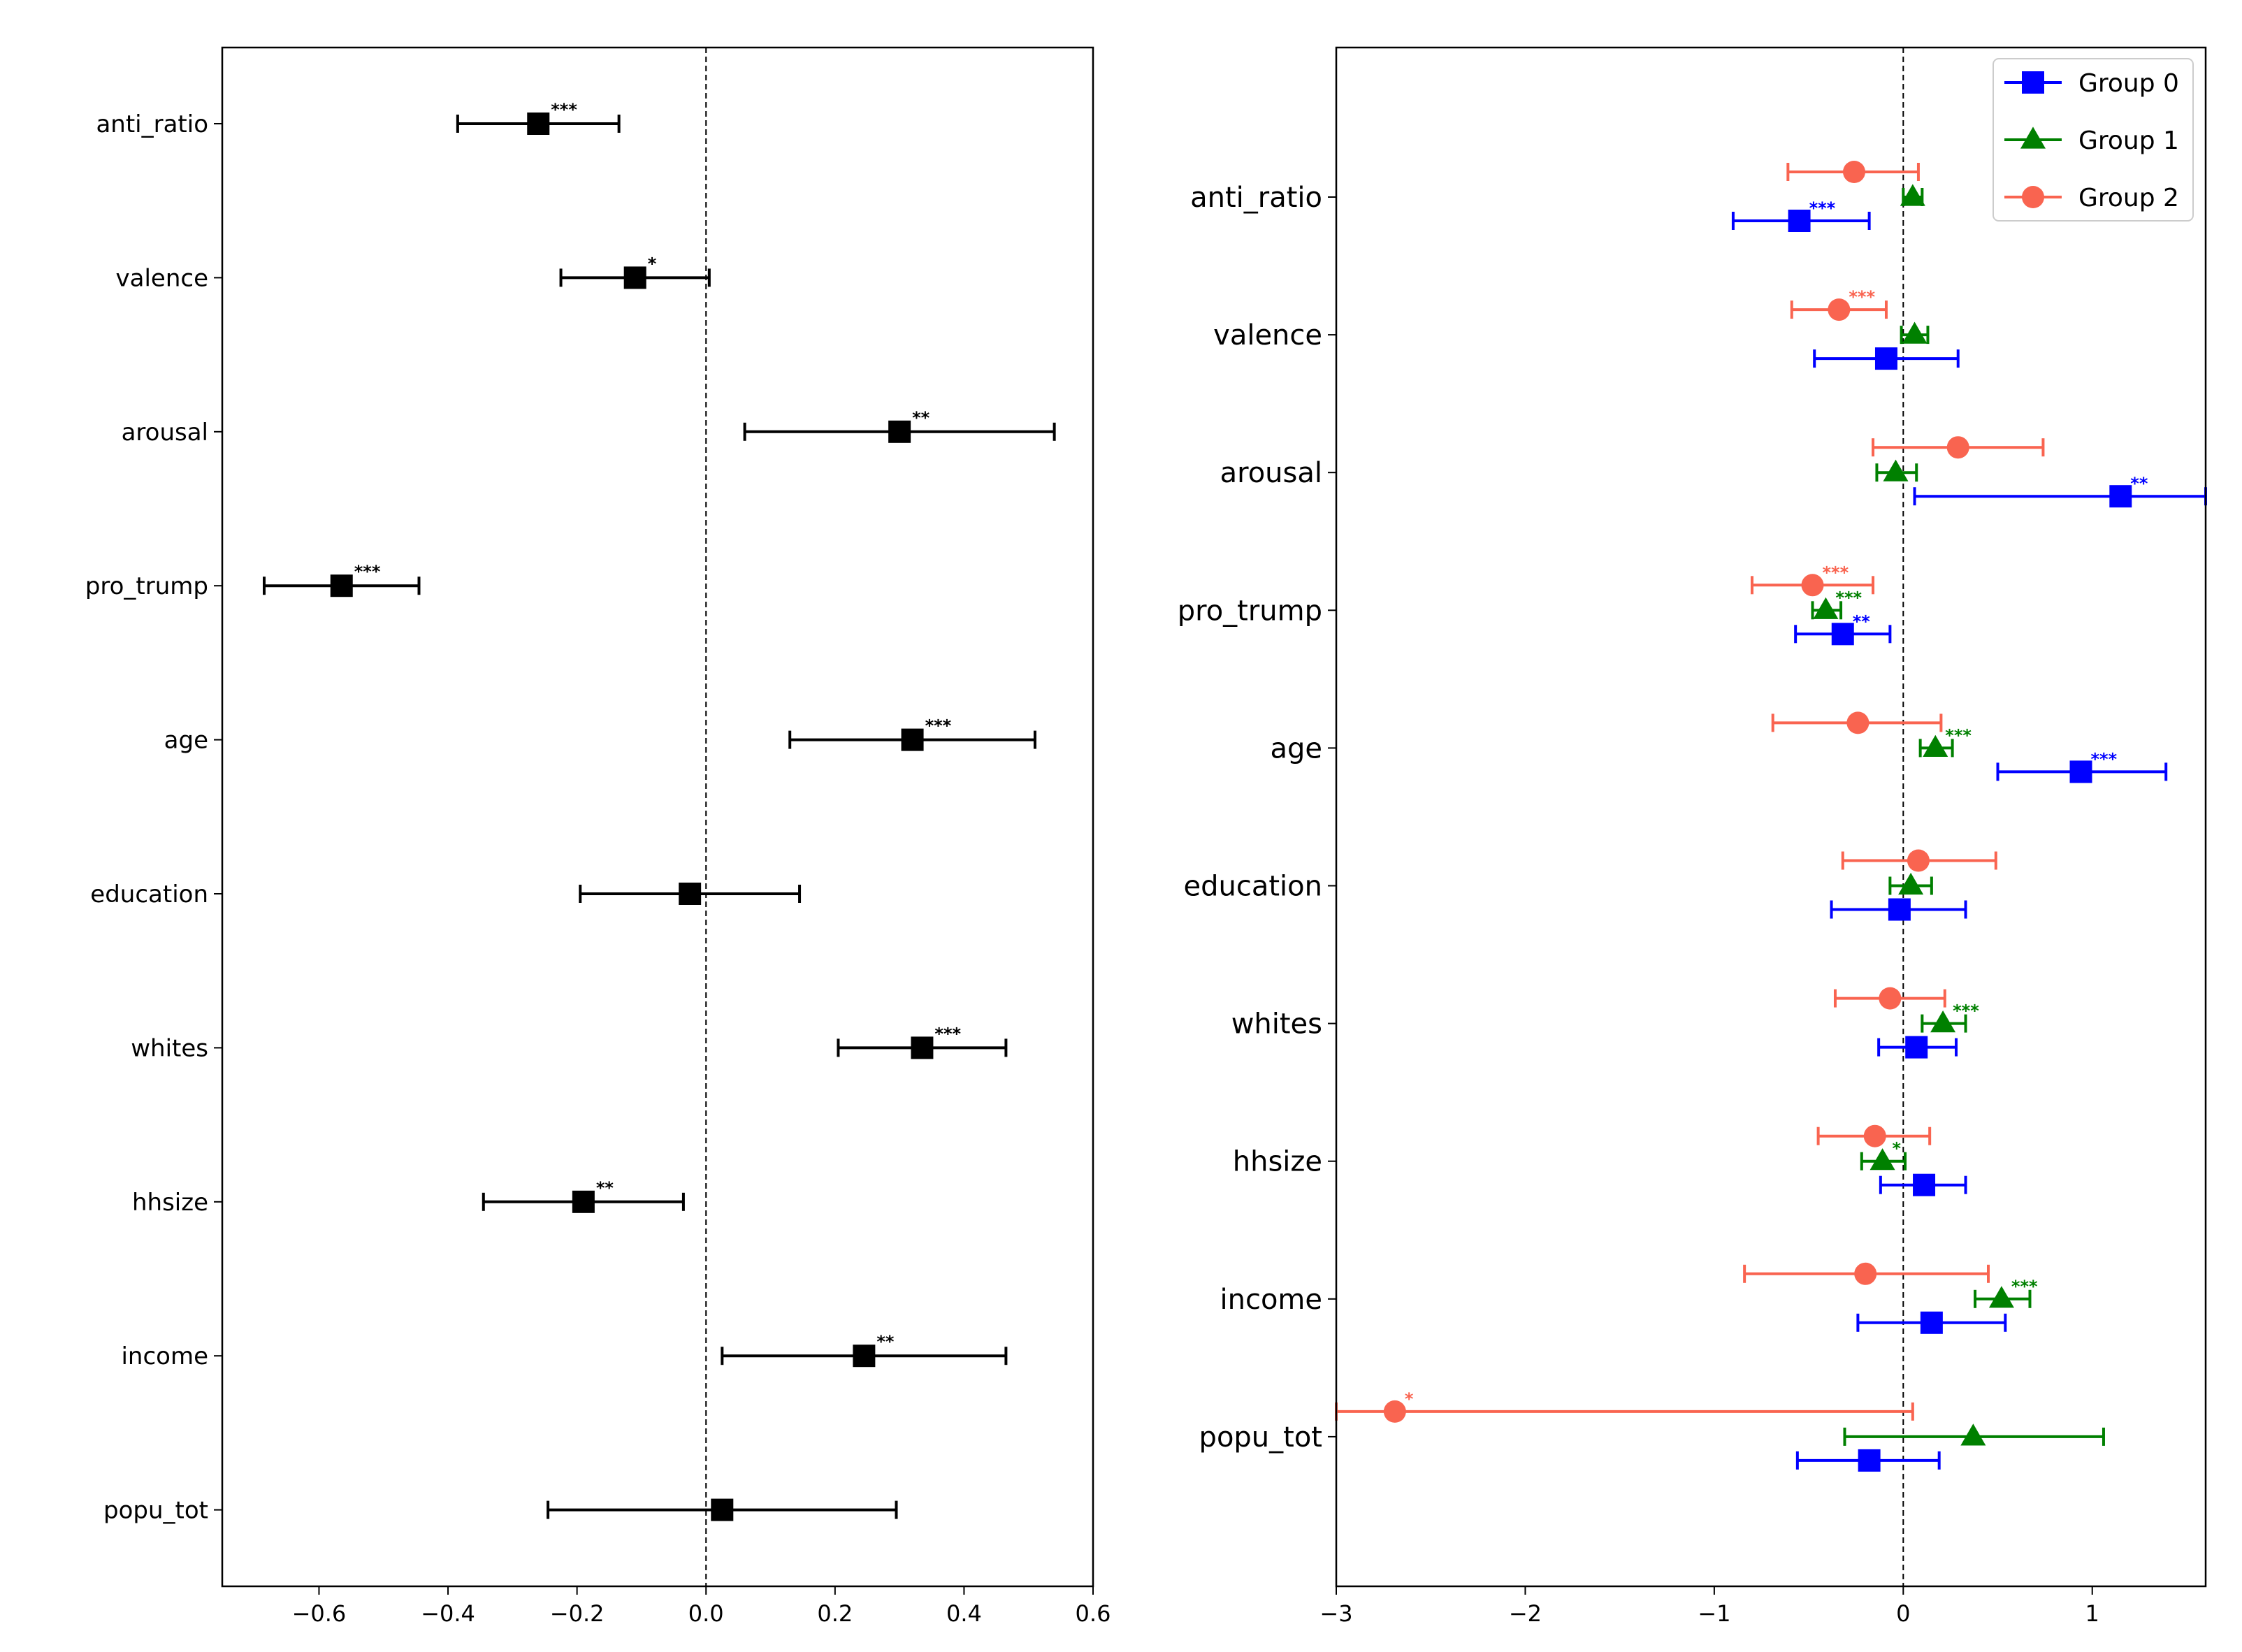 Image resolution: width=2242 pixels, height=1652 pixels. I want to click on y-tick-label-education: education, so click(1253, 887).